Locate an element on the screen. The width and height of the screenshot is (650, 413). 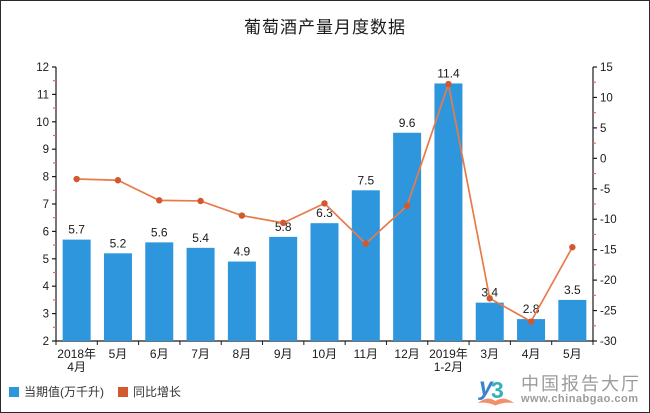
svg-text: 2019年 is located at coordinates (448, 354).